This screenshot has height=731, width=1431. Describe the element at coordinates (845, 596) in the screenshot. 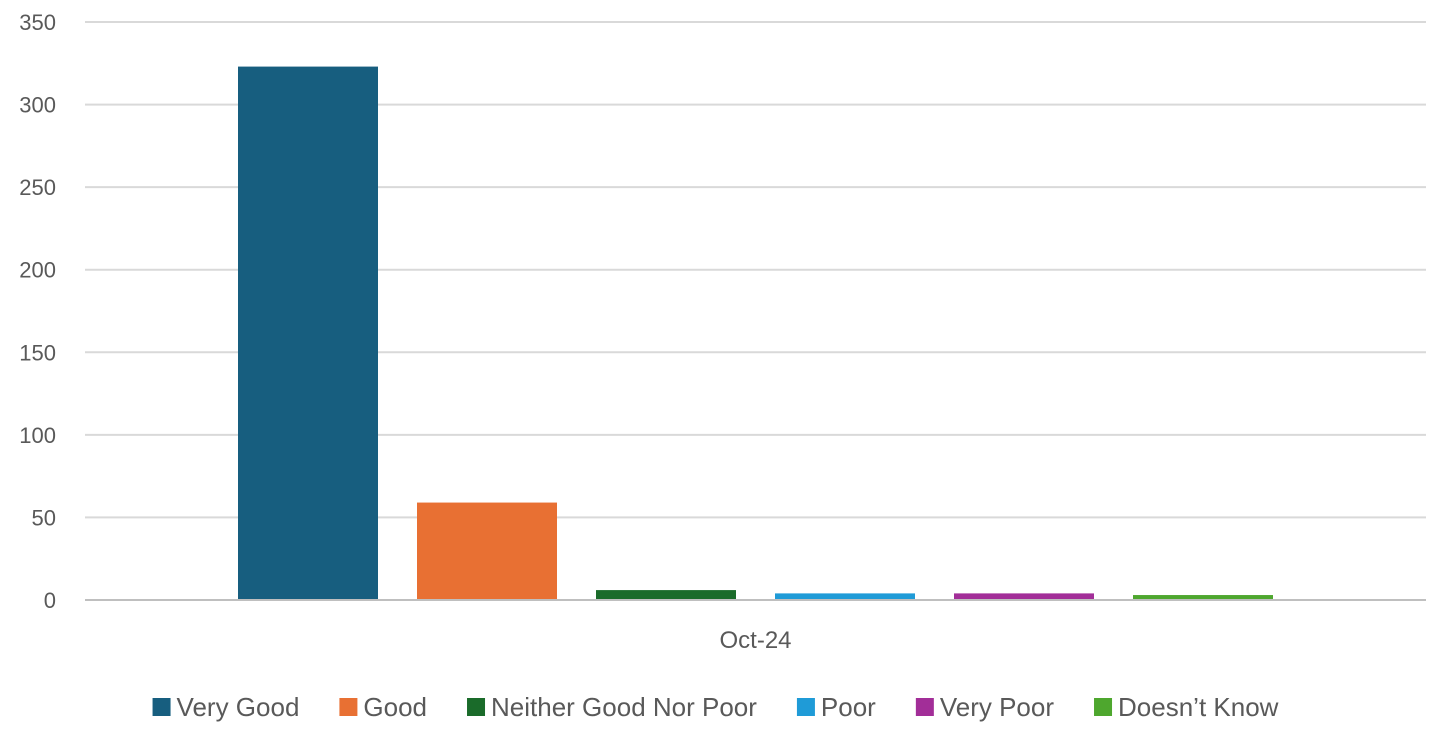

I see `bar-poor` at that location.